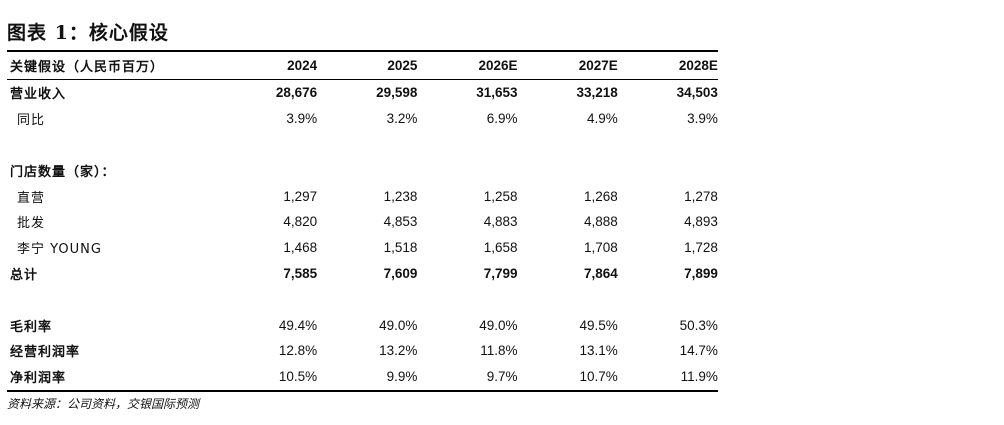  What do you see at coordinates (300, 248) in the screenshot?
I see `table-cell: 1,468` at bounding box center [300, 248].